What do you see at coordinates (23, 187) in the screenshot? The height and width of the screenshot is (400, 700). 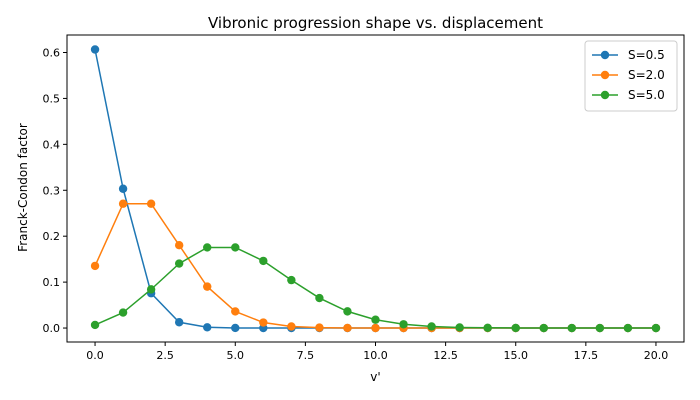 I see `y-axis-label: Franck-Condon factor` at bounding box center [23, 187].